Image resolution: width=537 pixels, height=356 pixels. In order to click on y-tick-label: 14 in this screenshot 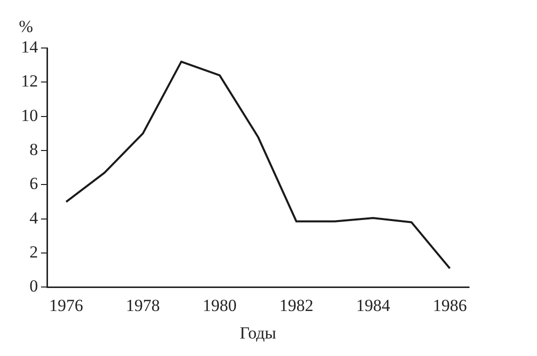, I will do `click(29, 46)`.